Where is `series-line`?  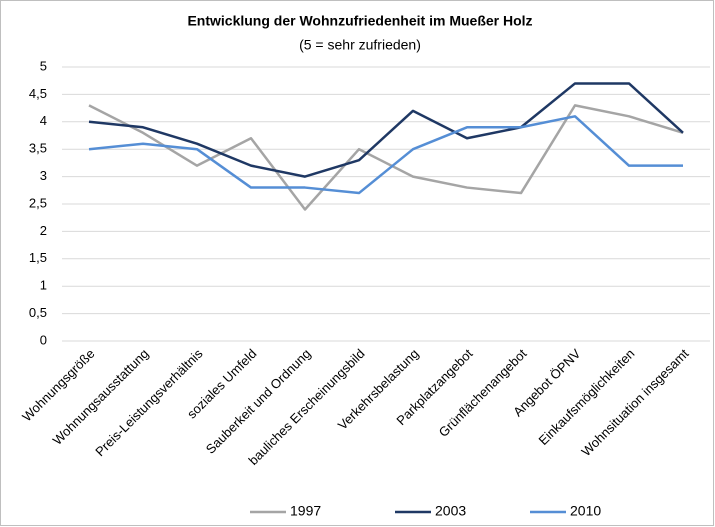
series-line is located at coordinates (385, 155).